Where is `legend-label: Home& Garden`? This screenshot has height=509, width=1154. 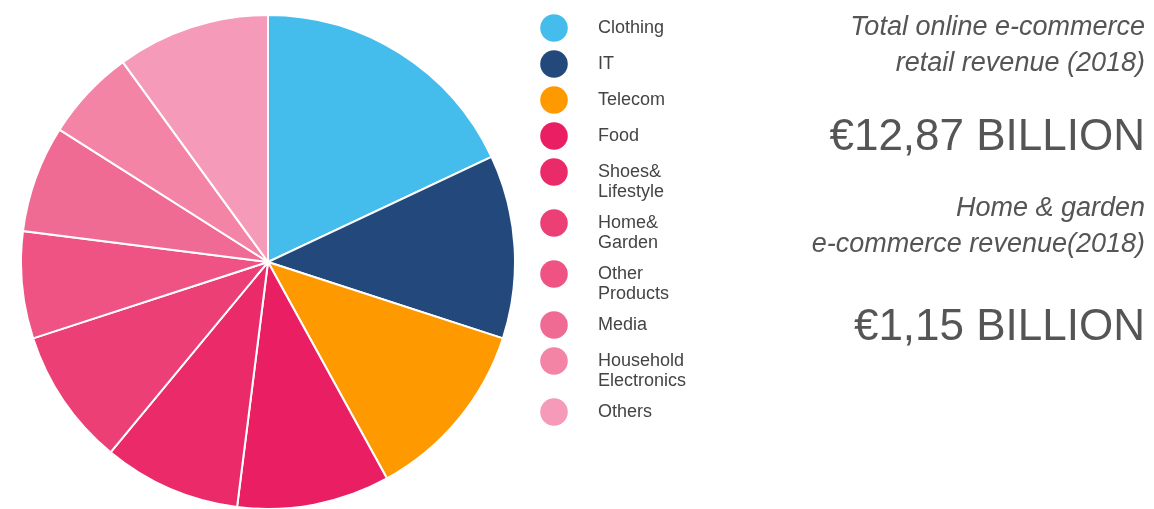 legend-label: Home& Garden is located at coordinates (628, 232).